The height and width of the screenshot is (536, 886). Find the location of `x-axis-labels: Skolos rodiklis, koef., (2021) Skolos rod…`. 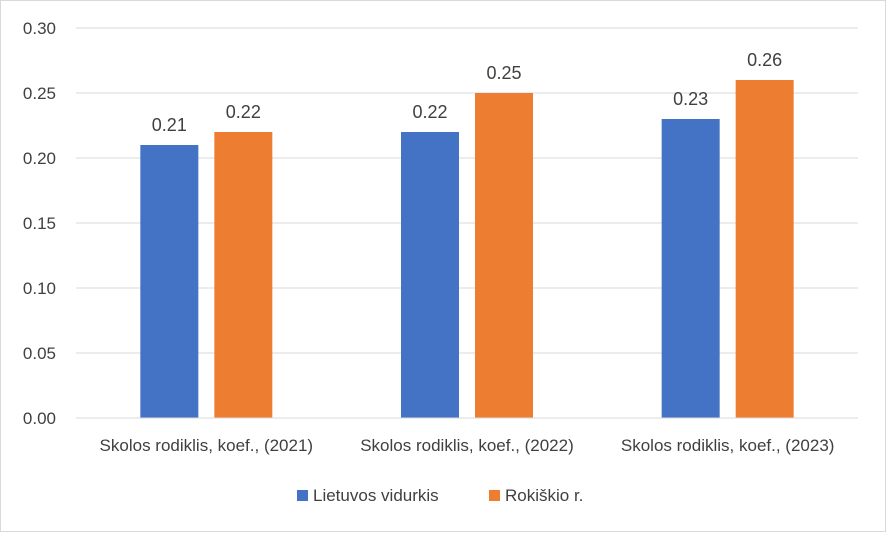

x-axis-labels: Skolos rodiklis, koef., (2021) Skolos rod… is located at coordinates (467, 445).